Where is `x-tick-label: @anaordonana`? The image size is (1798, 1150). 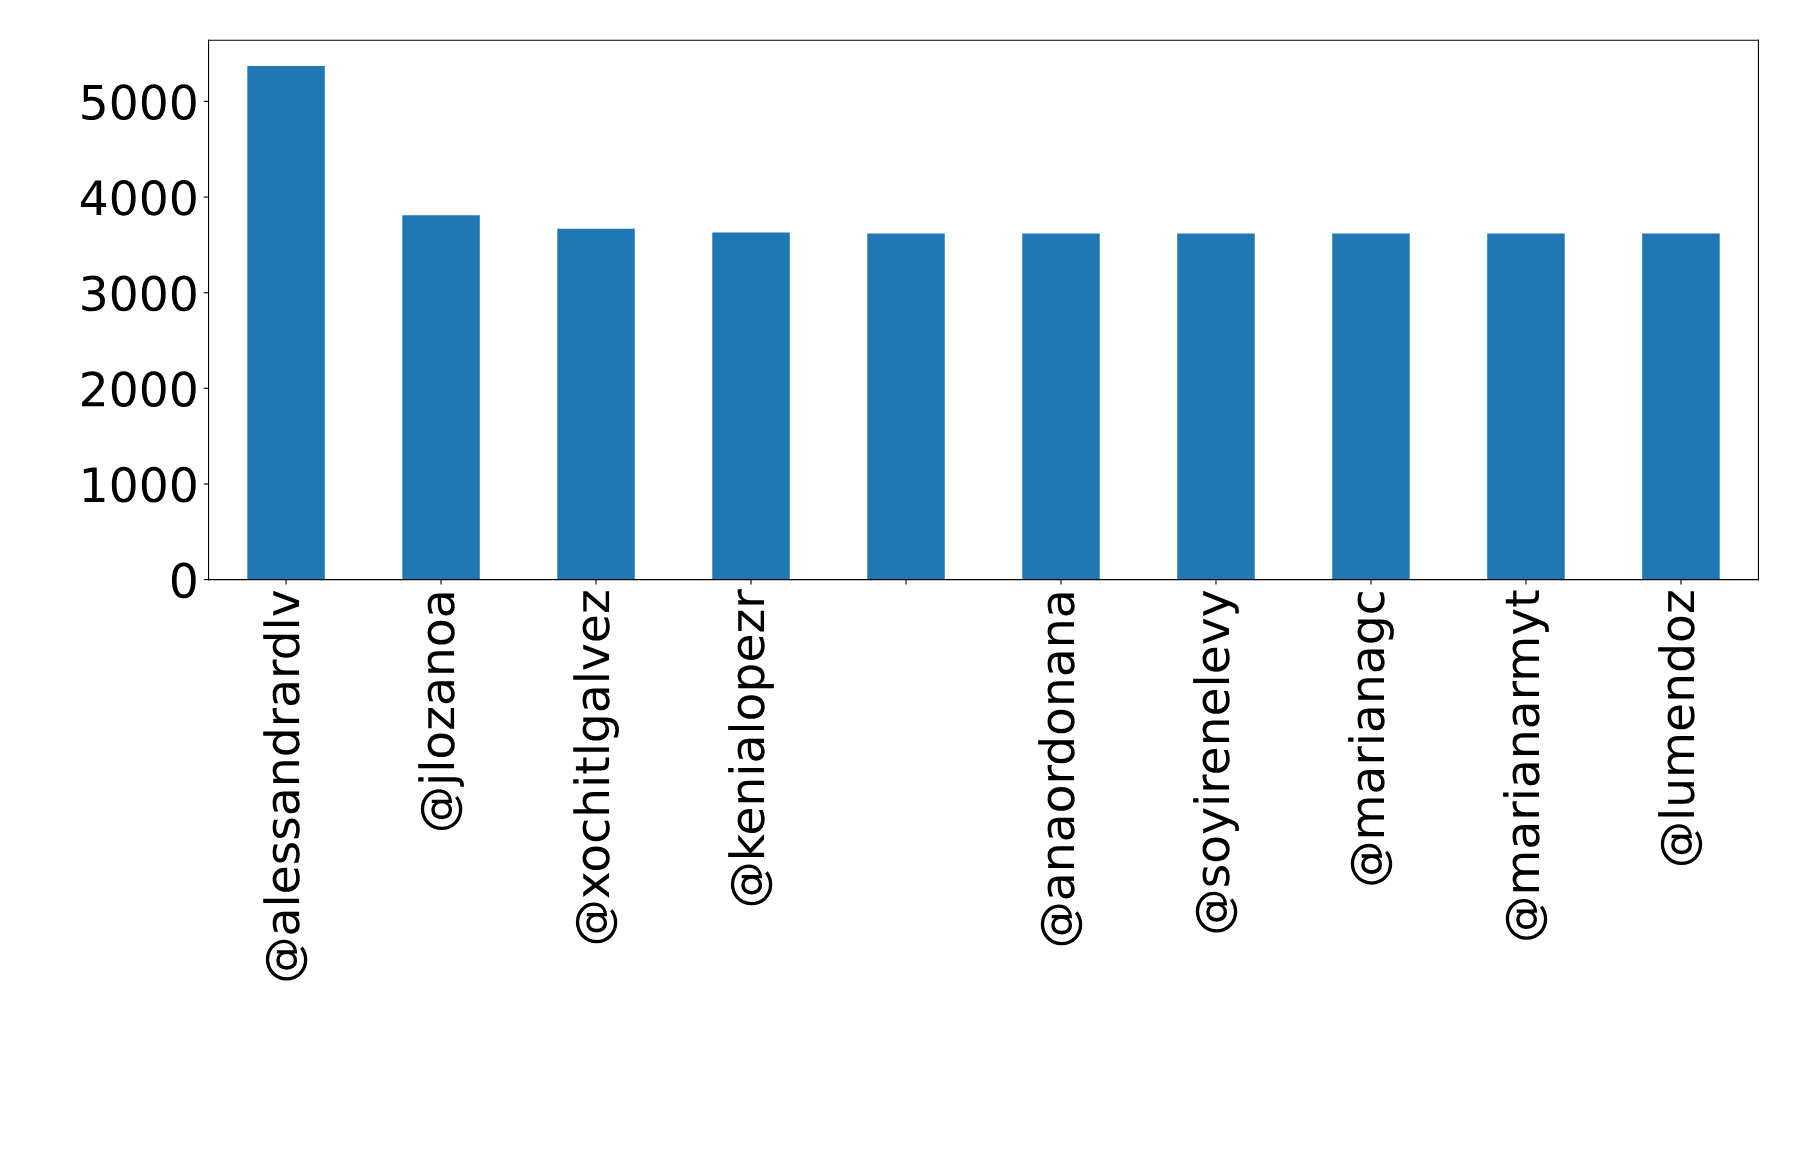 x-tick-label: @anaordonana is located at coordinates (1060, 769).